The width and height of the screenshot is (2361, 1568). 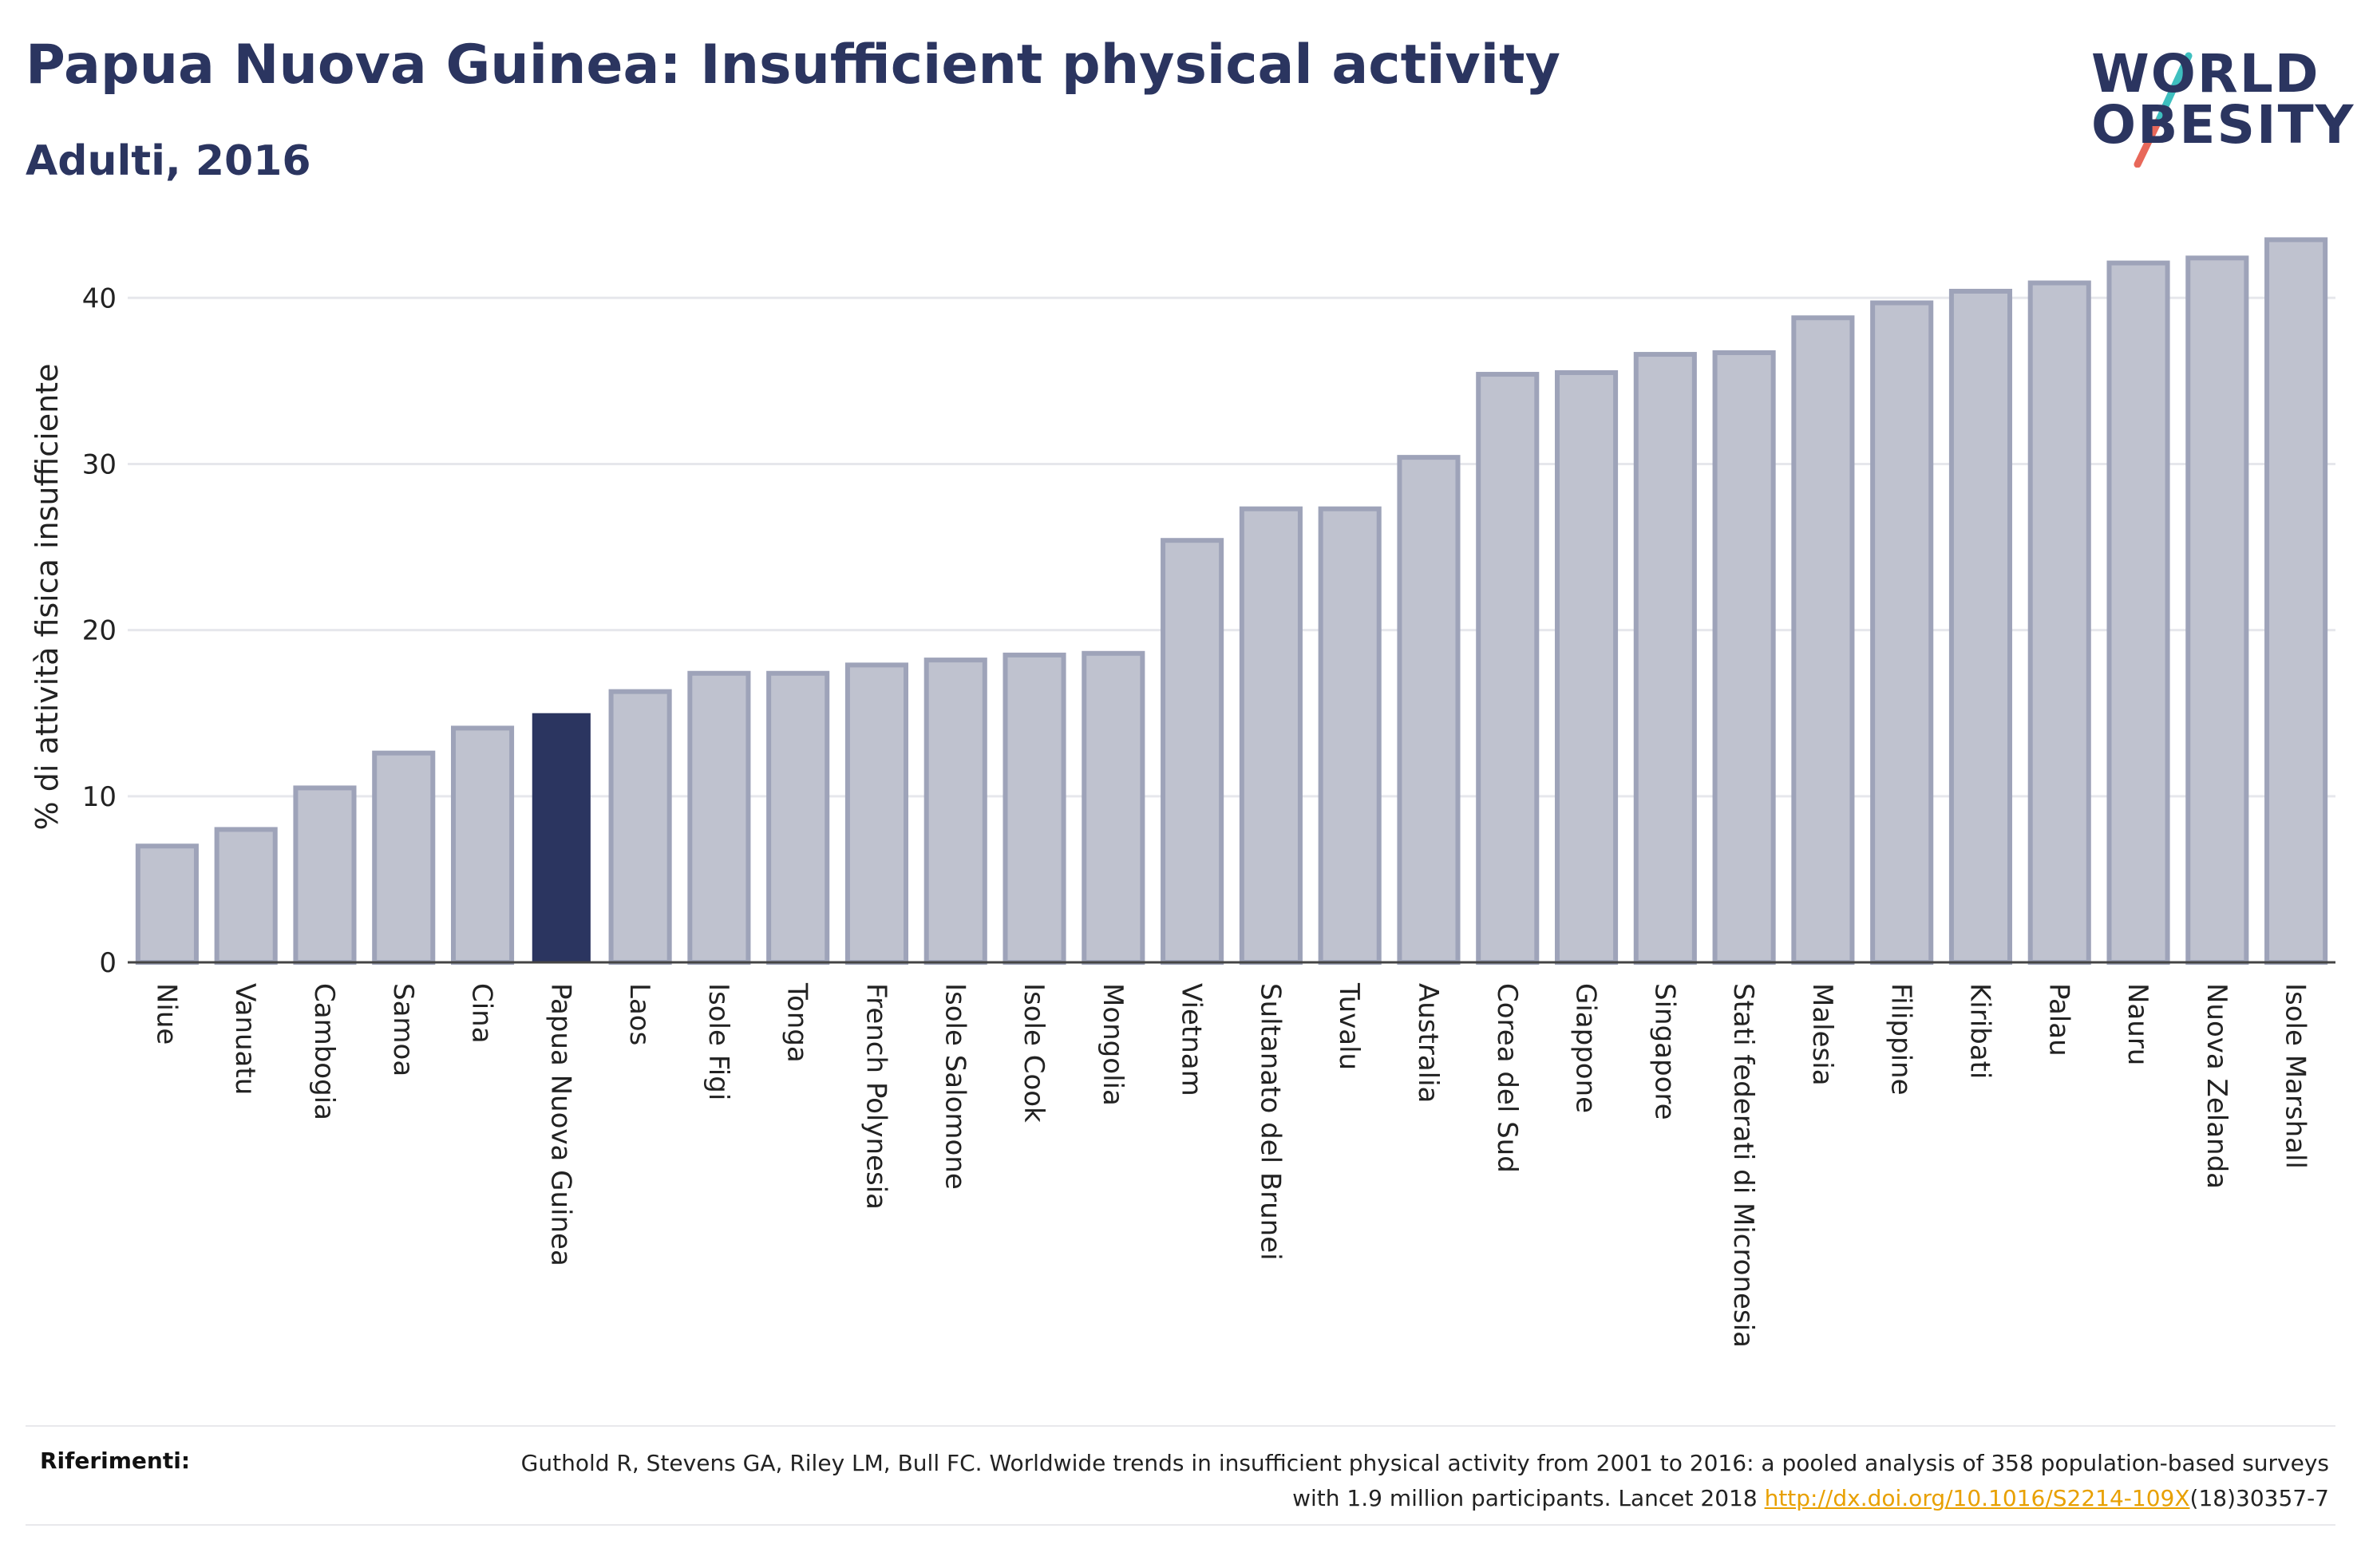 I want to click on x-tick-label: French Polynesia, so click(x=876, y=1096).